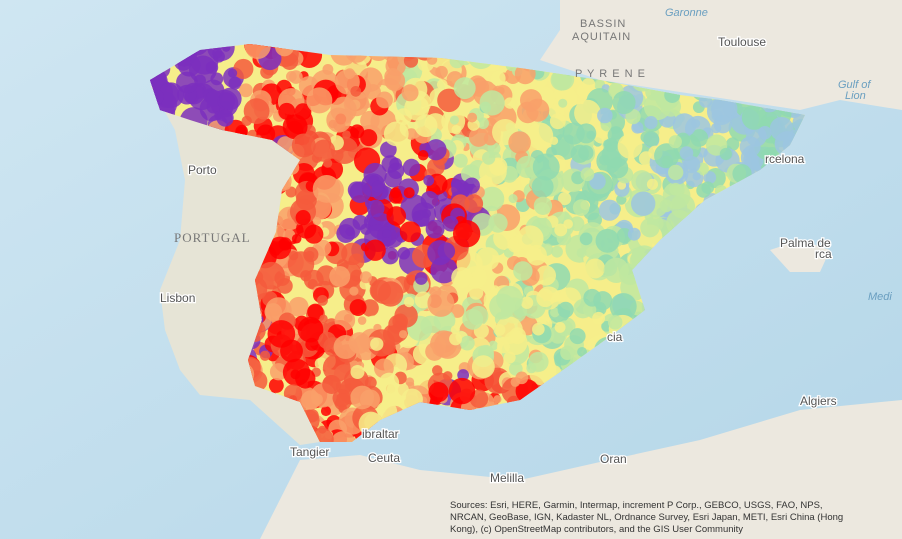  What do you see at coordinates (855, 96) in the screenshot?
I see `sea-label: Lion` at bounding box center [855, 96].